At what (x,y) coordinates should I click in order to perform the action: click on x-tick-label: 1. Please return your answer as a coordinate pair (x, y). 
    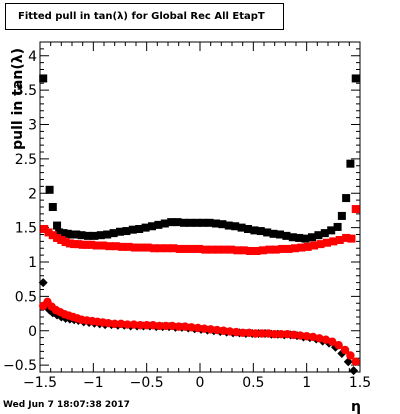
    Looking at the image, I should click on (306, 383).